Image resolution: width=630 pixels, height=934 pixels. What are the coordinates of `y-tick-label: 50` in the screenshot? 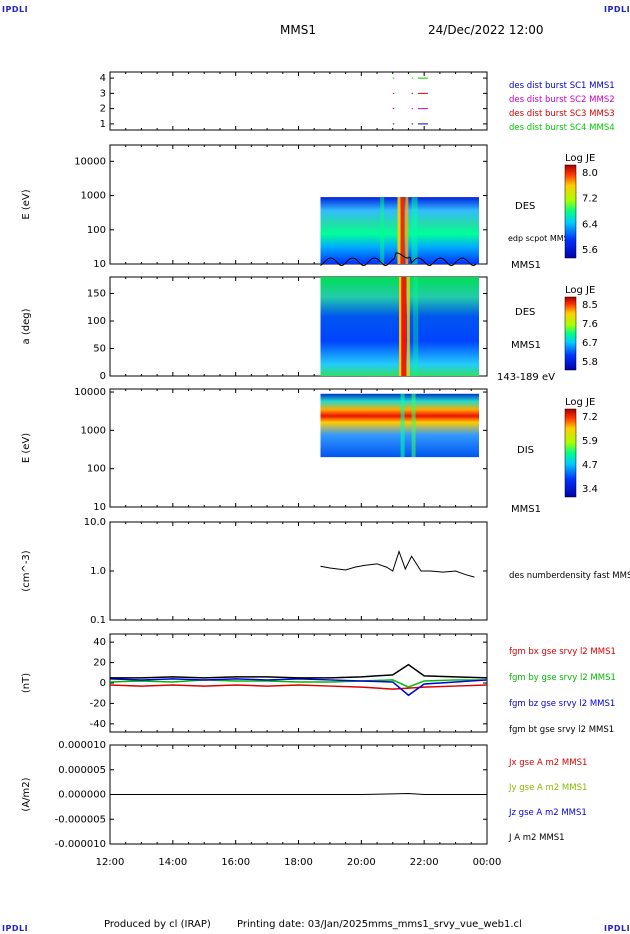 It's located at (99, 349).